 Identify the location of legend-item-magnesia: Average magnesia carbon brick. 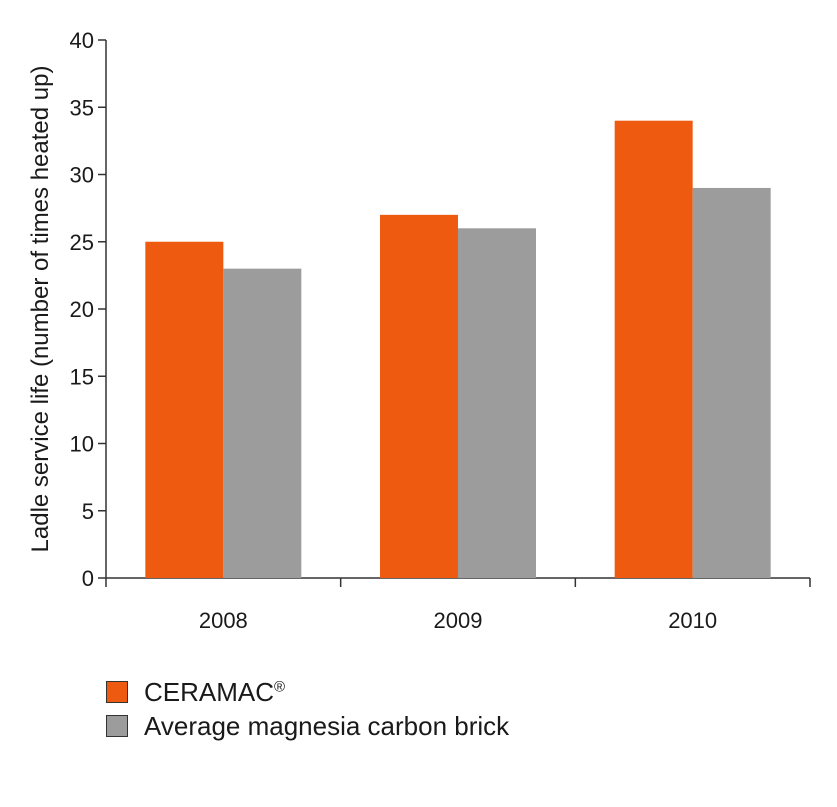
(307, 726).